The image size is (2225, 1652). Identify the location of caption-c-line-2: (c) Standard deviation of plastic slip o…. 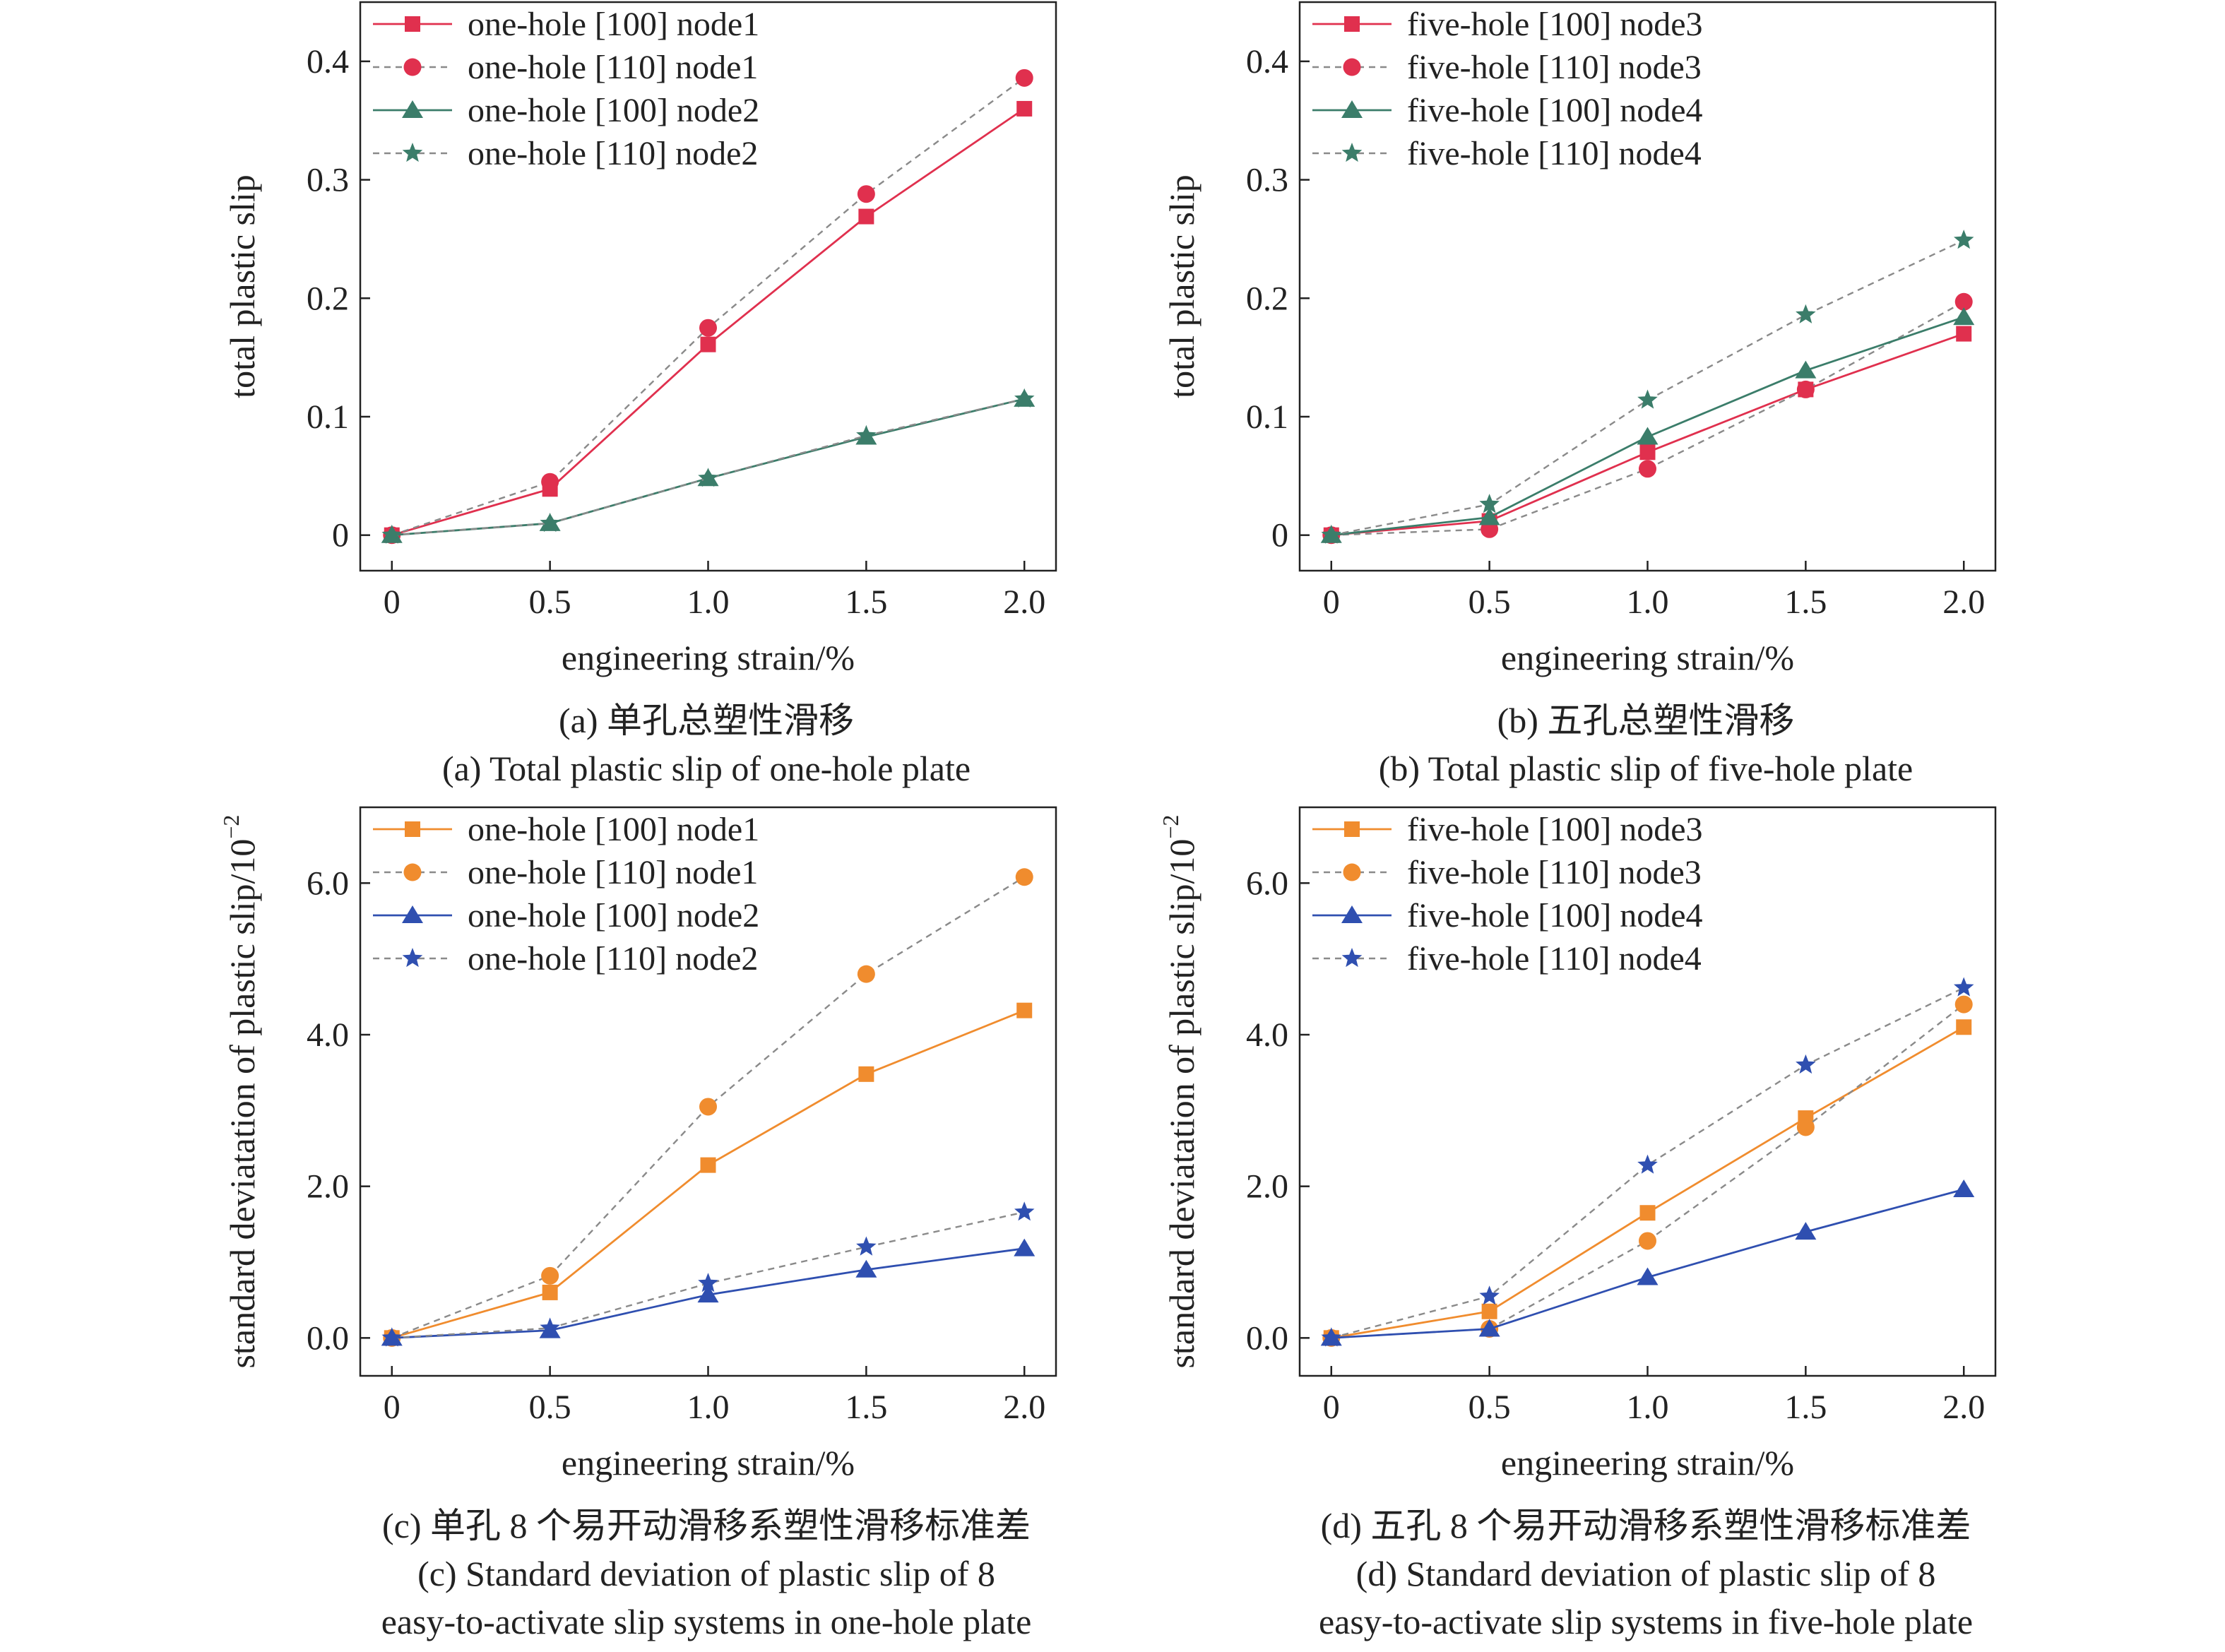
(706, 1573).